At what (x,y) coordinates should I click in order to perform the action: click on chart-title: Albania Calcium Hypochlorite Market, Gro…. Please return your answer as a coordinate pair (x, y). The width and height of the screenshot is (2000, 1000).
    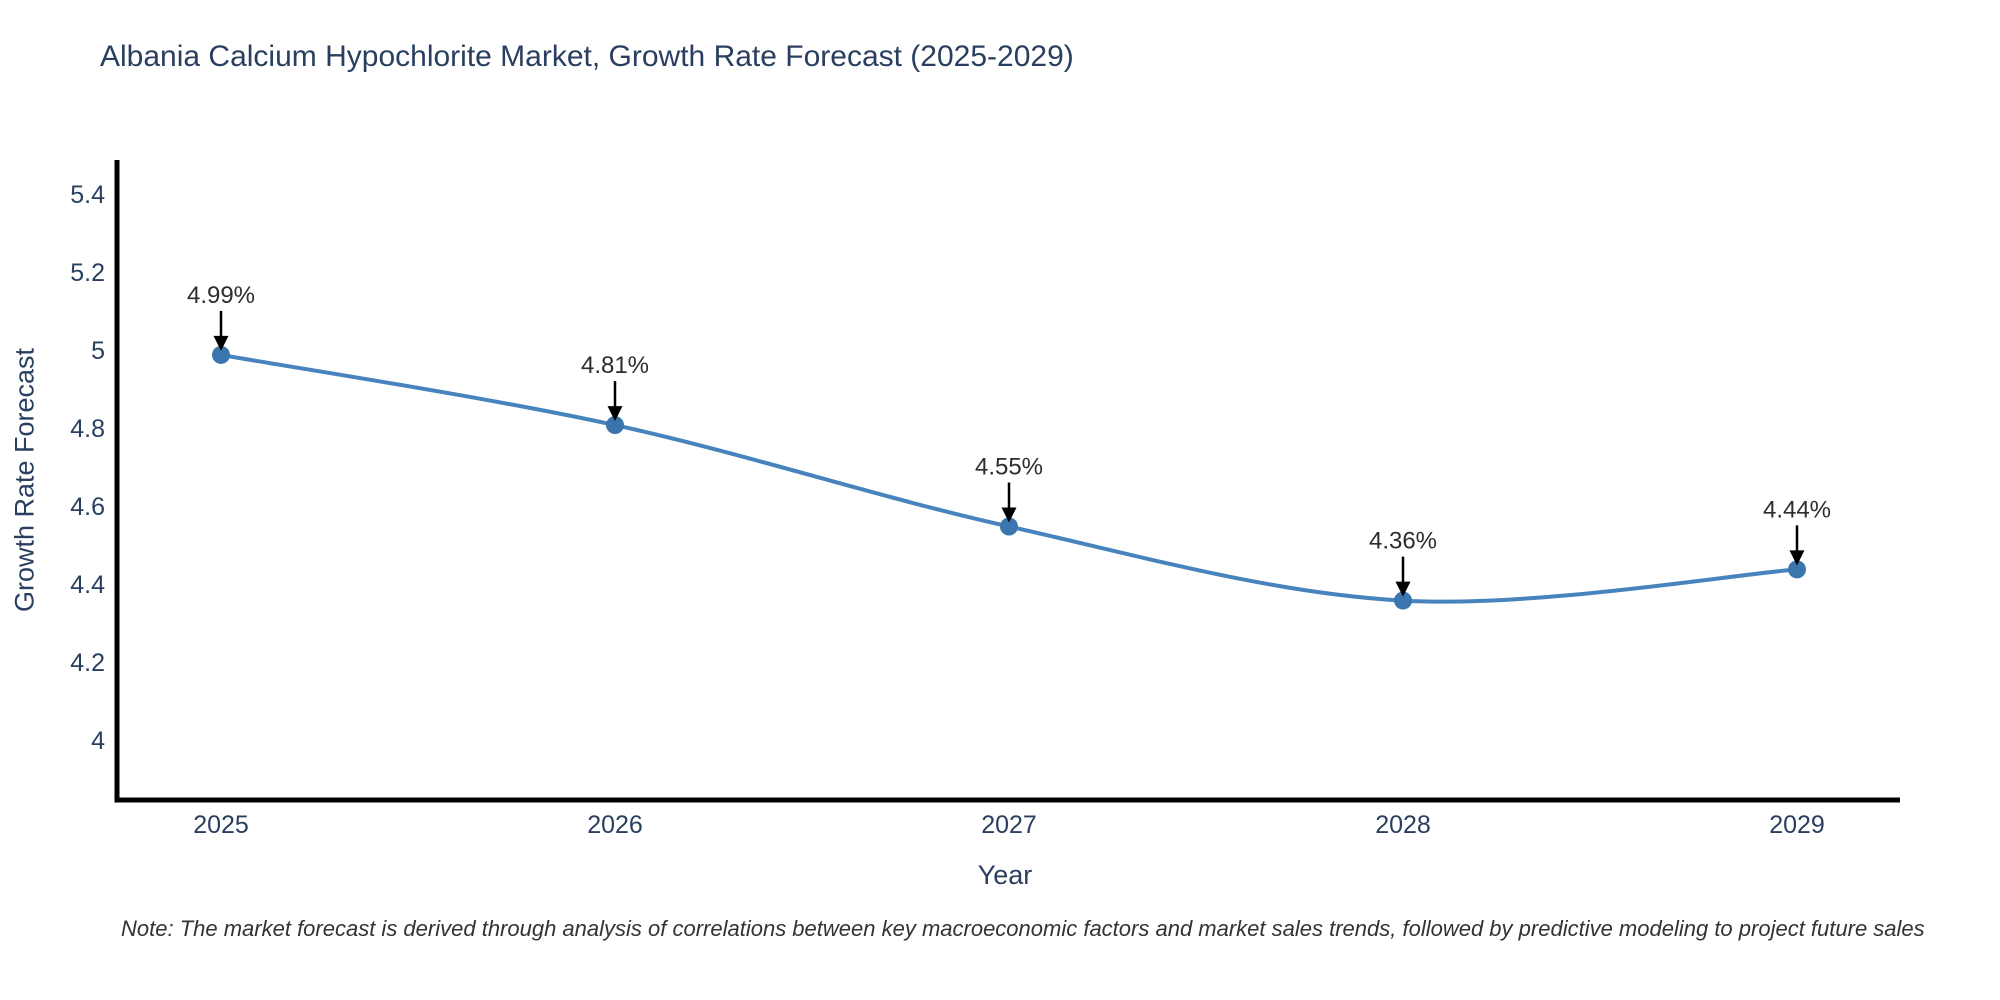
    Looking at the image, I should click on (587, 56).